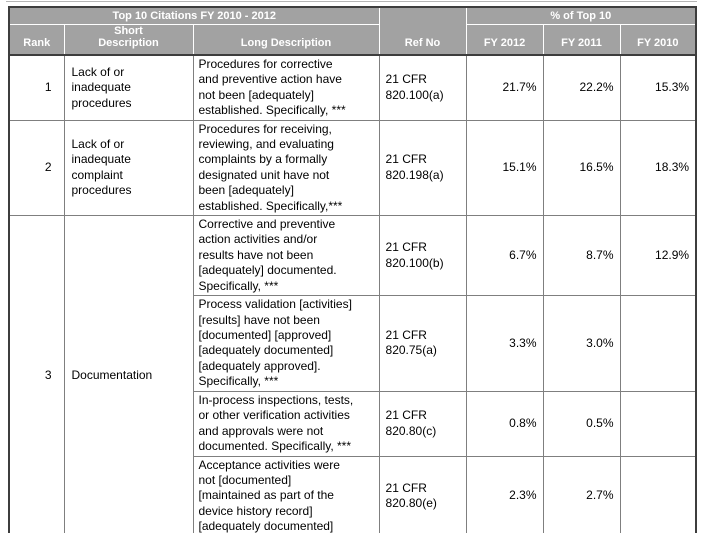 This screenshot has height=533, width=703. What do you see at coordinates (581, 256) in the screenshot?
I see `fy2011-cell: 8.7%` at bounding box center [581, 256].